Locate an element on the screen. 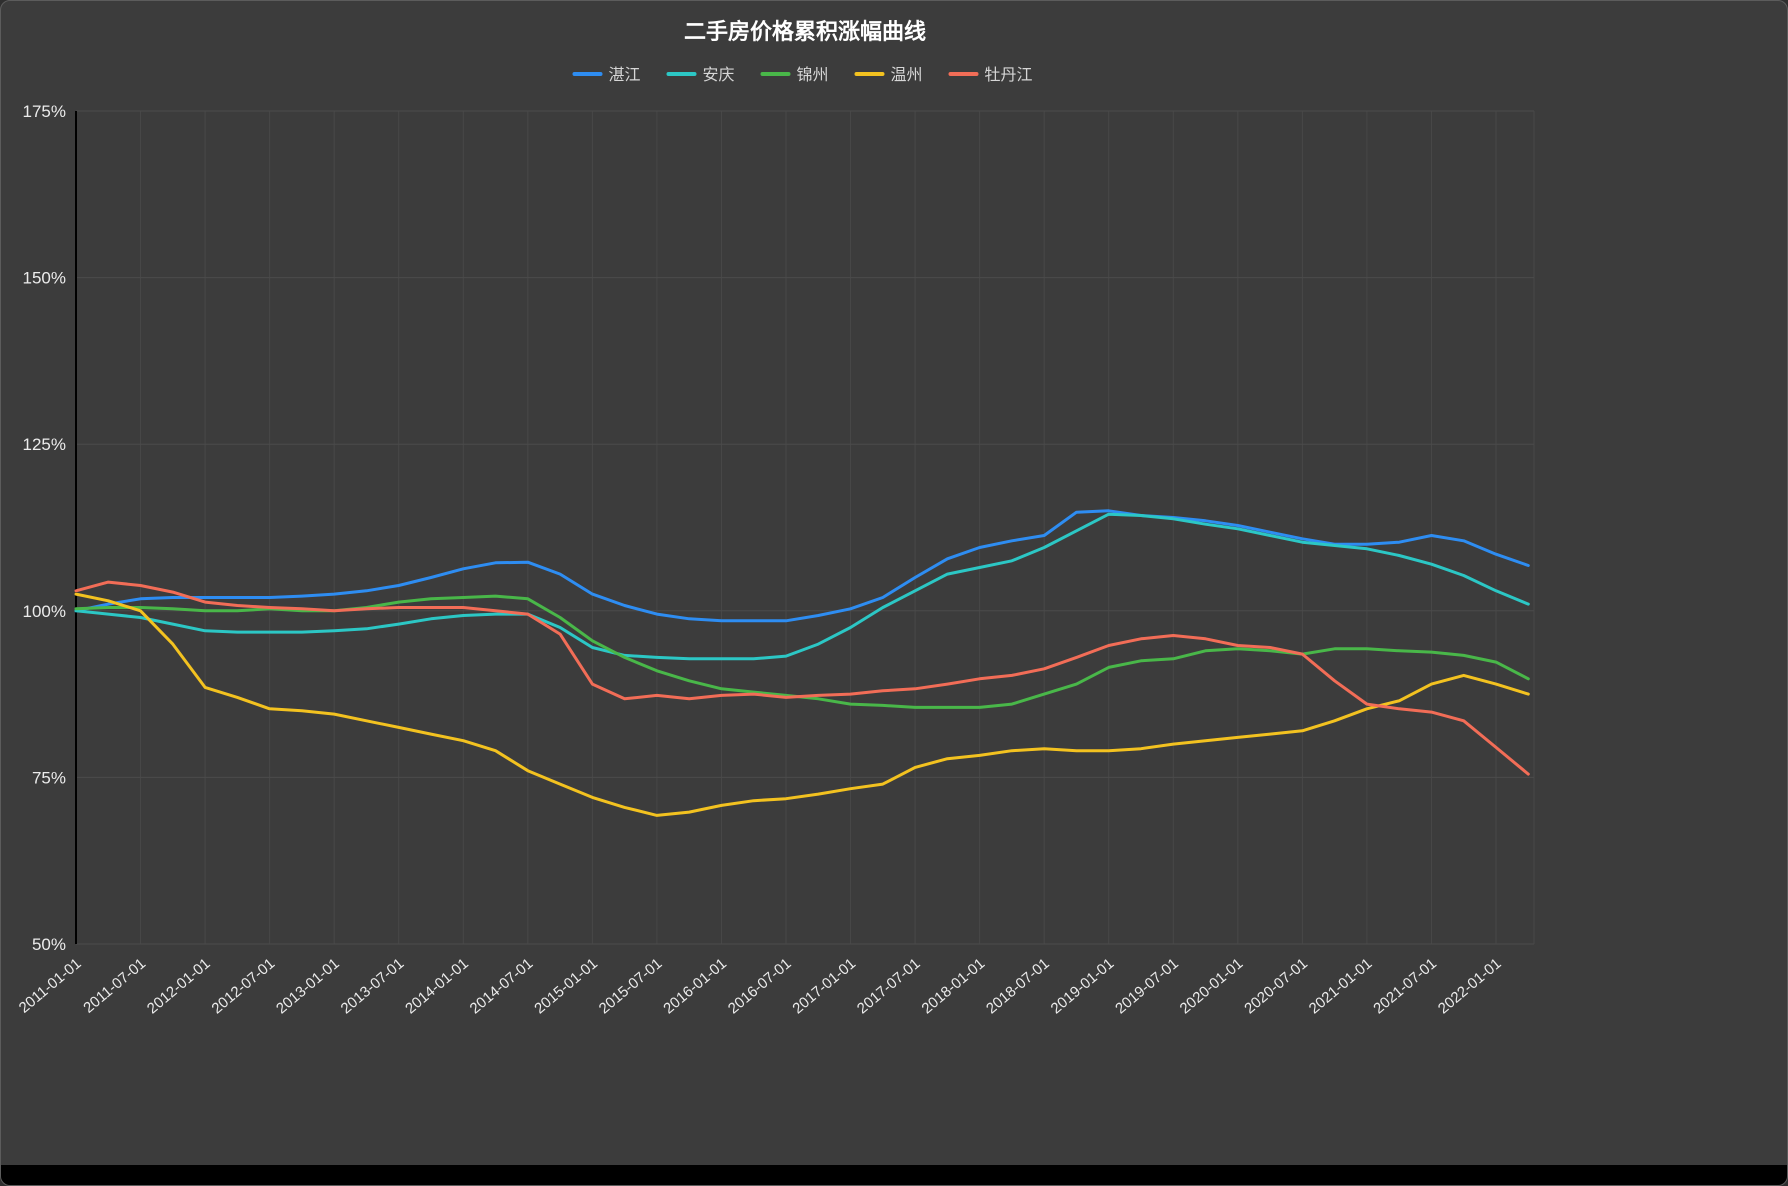  x-axis-tick-label: 2013-07-01 is located at coordinates (373, 986).